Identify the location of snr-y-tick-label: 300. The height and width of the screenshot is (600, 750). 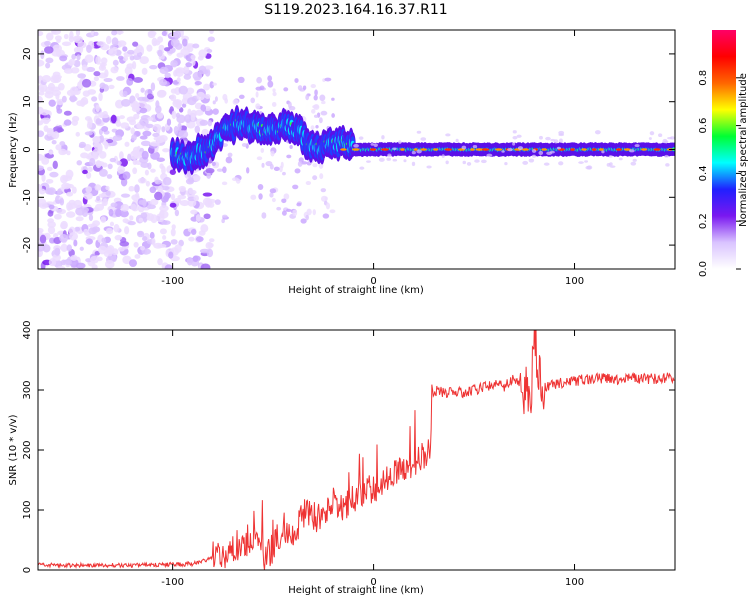
(27, 389).